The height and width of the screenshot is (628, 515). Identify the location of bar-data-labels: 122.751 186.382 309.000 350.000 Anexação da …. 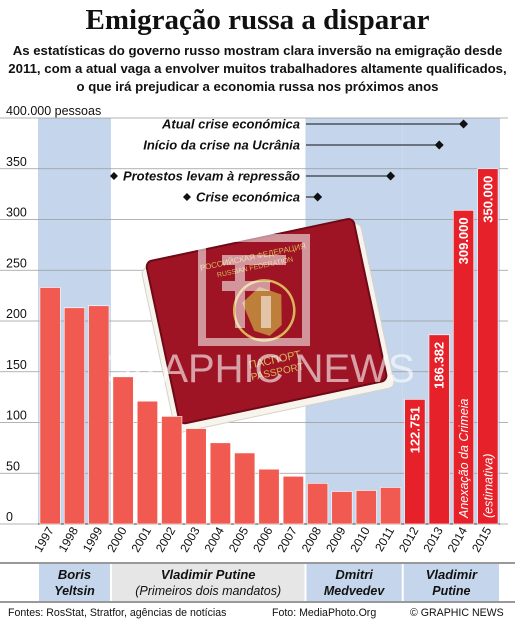
(451, 347).